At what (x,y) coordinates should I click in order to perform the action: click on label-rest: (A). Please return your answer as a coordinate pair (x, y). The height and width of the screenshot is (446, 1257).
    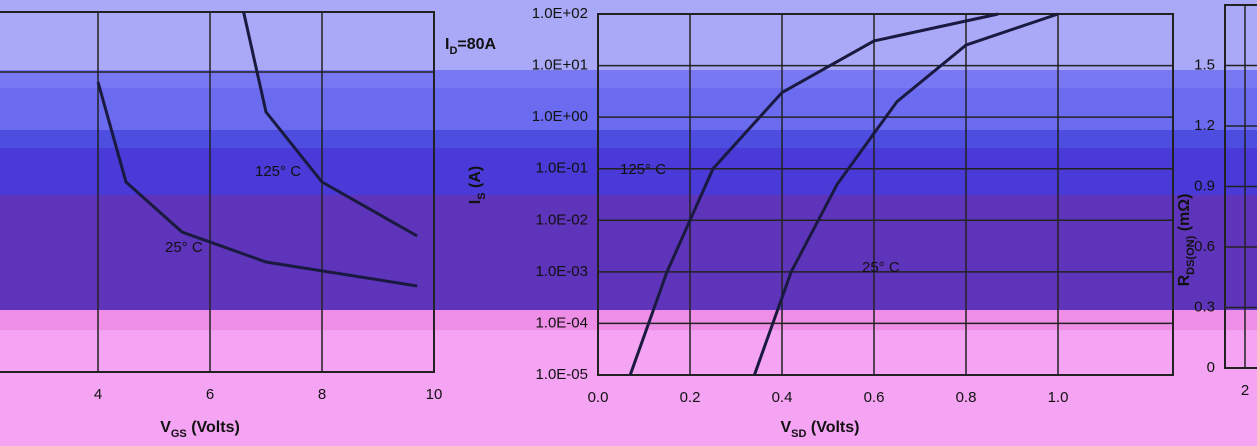
    Looking at the image, I should click on (475, 179).